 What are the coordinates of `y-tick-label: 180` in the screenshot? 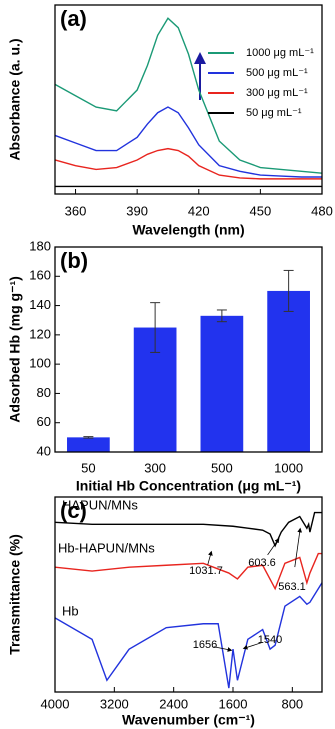 It's located at (40, 245).